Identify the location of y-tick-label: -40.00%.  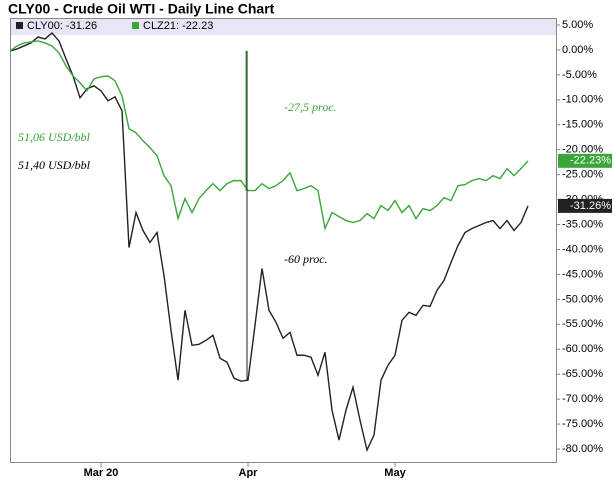
(582, 249).